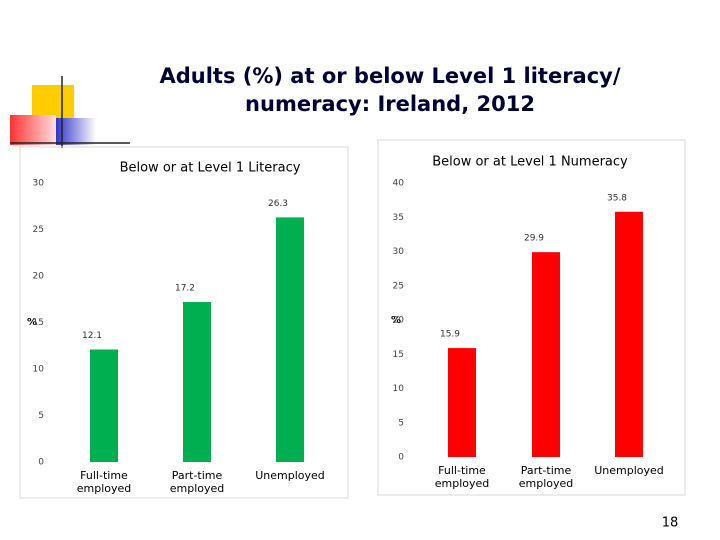 The width and height of the screenshot is (720, 540). What do you see at coordinates (399, 184) in the screenshot?
I see `y-tick-label: 40` at bounding box center [399, 184].